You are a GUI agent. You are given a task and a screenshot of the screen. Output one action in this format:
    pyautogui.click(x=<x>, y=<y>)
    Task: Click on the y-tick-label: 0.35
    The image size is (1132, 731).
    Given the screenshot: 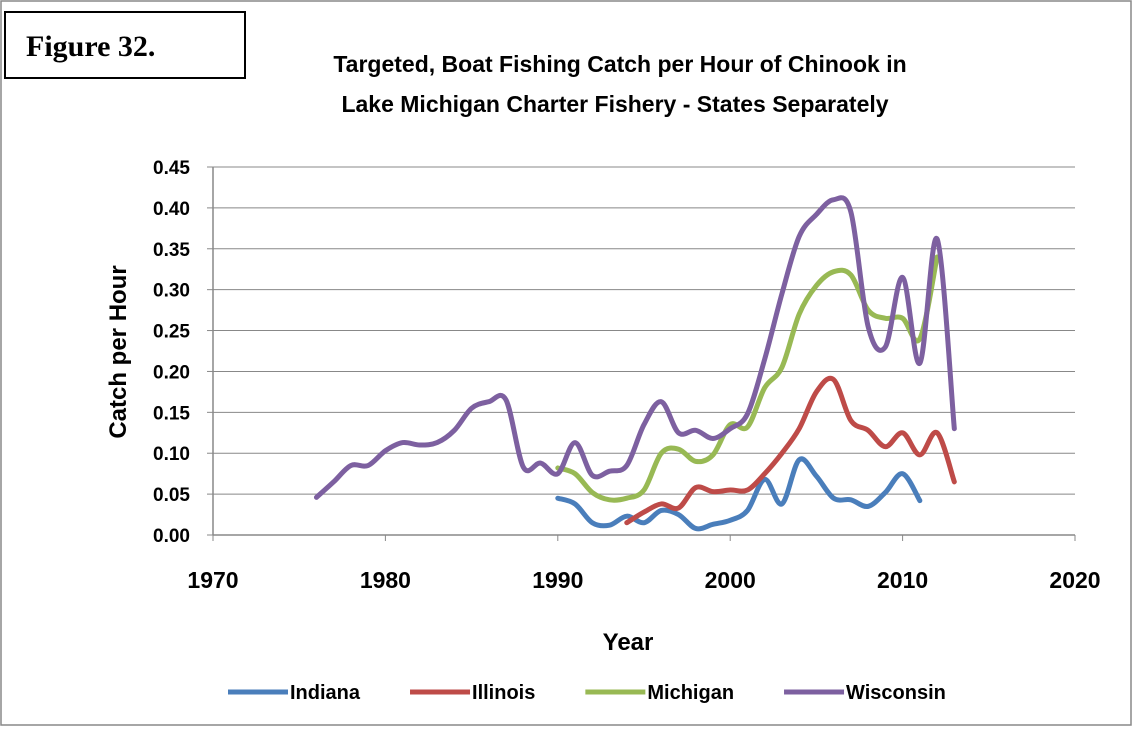 What is the action you would take?
    pyautogui.click(x=171, y=250)
    